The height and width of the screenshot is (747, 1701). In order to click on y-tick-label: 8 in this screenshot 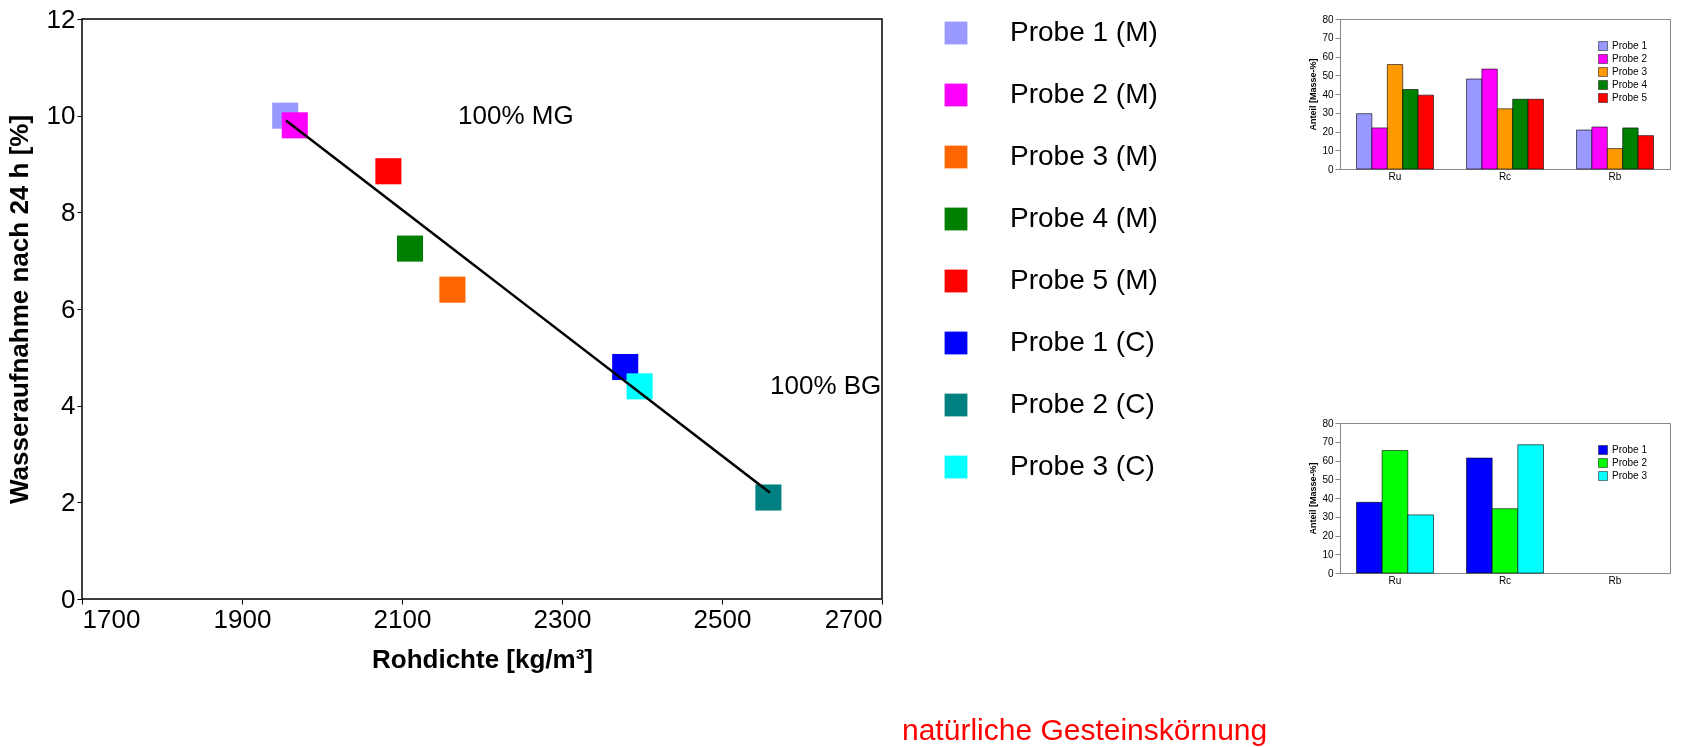, I will do `click(68, 211)`.